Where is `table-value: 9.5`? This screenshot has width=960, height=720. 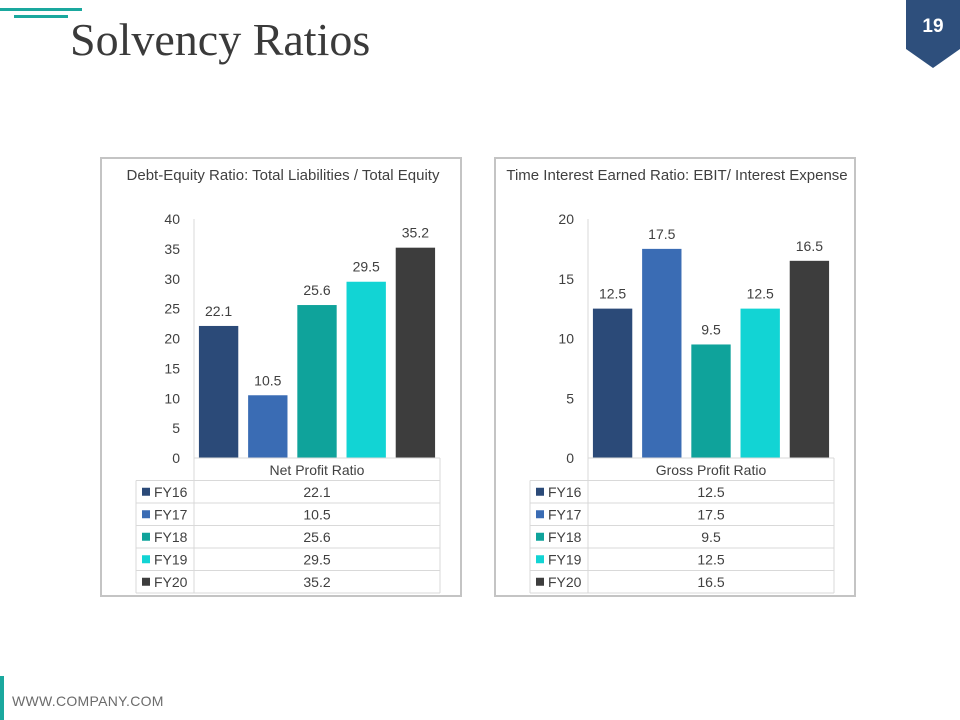 table-value: 9.5 is located at coordinates (711, 537).